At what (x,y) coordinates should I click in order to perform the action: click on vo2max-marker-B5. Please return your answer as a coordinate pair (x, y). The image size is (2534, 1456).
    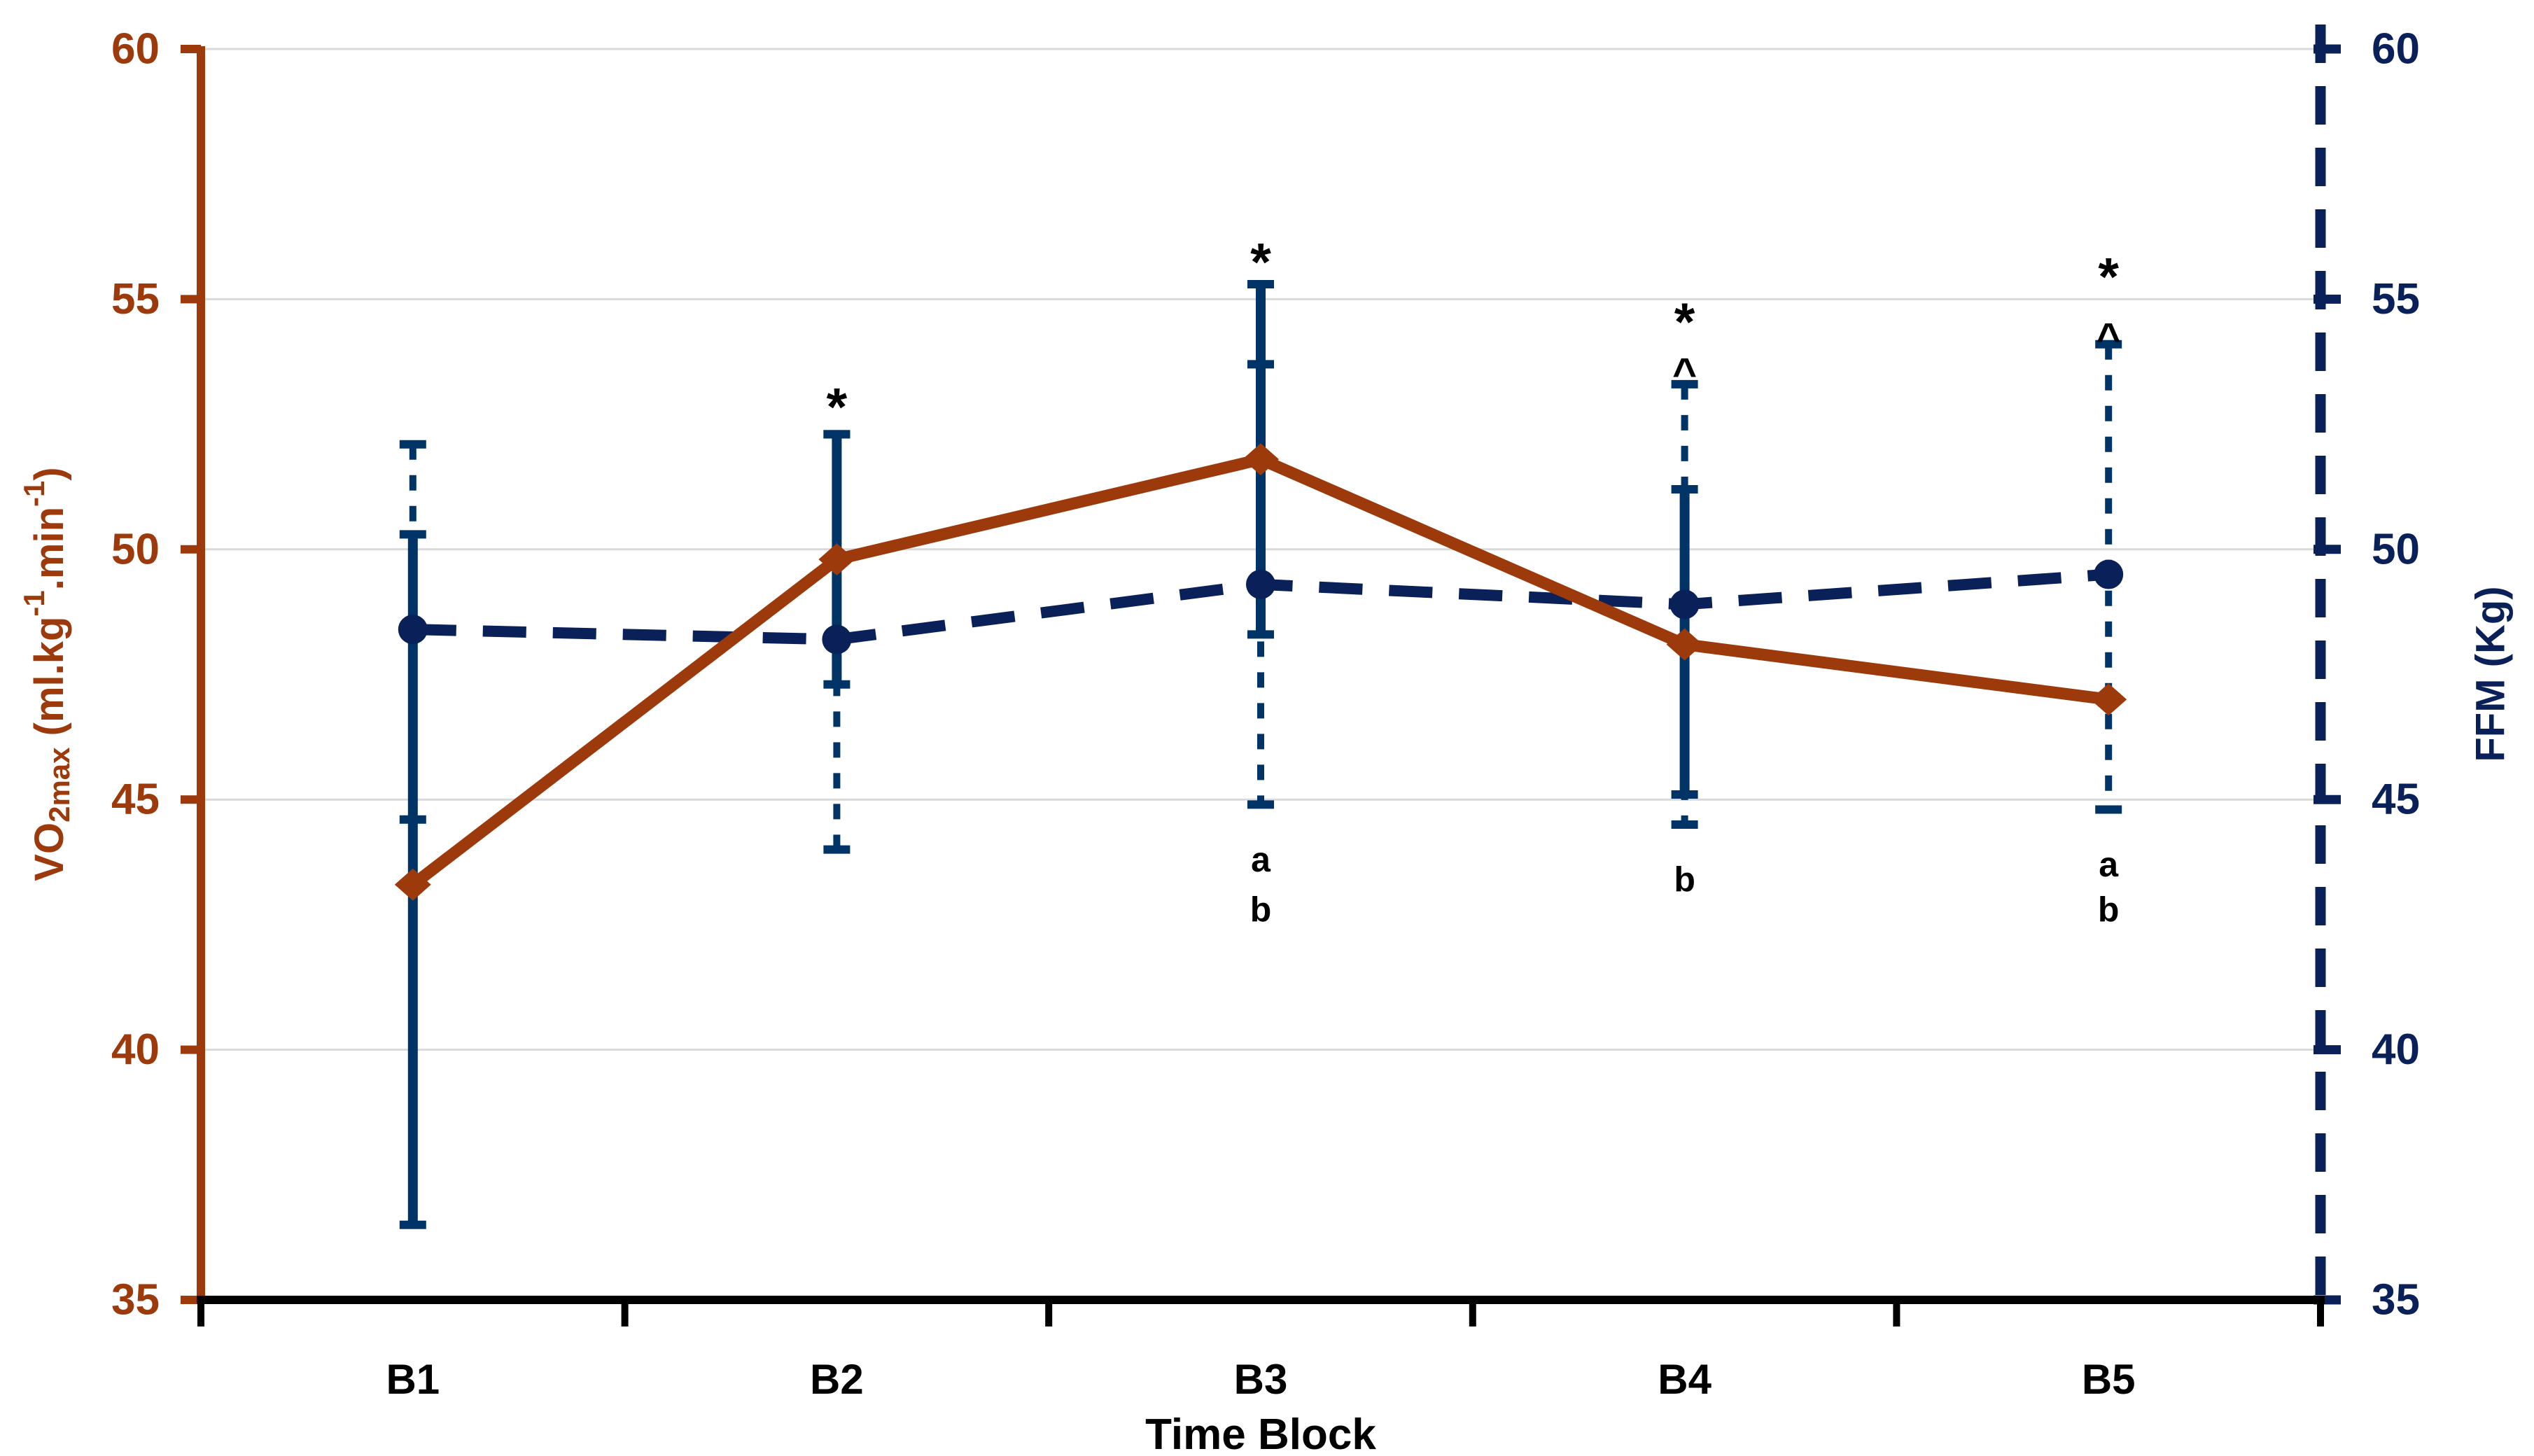
    Looking at the image, I should click on (2108, 699).